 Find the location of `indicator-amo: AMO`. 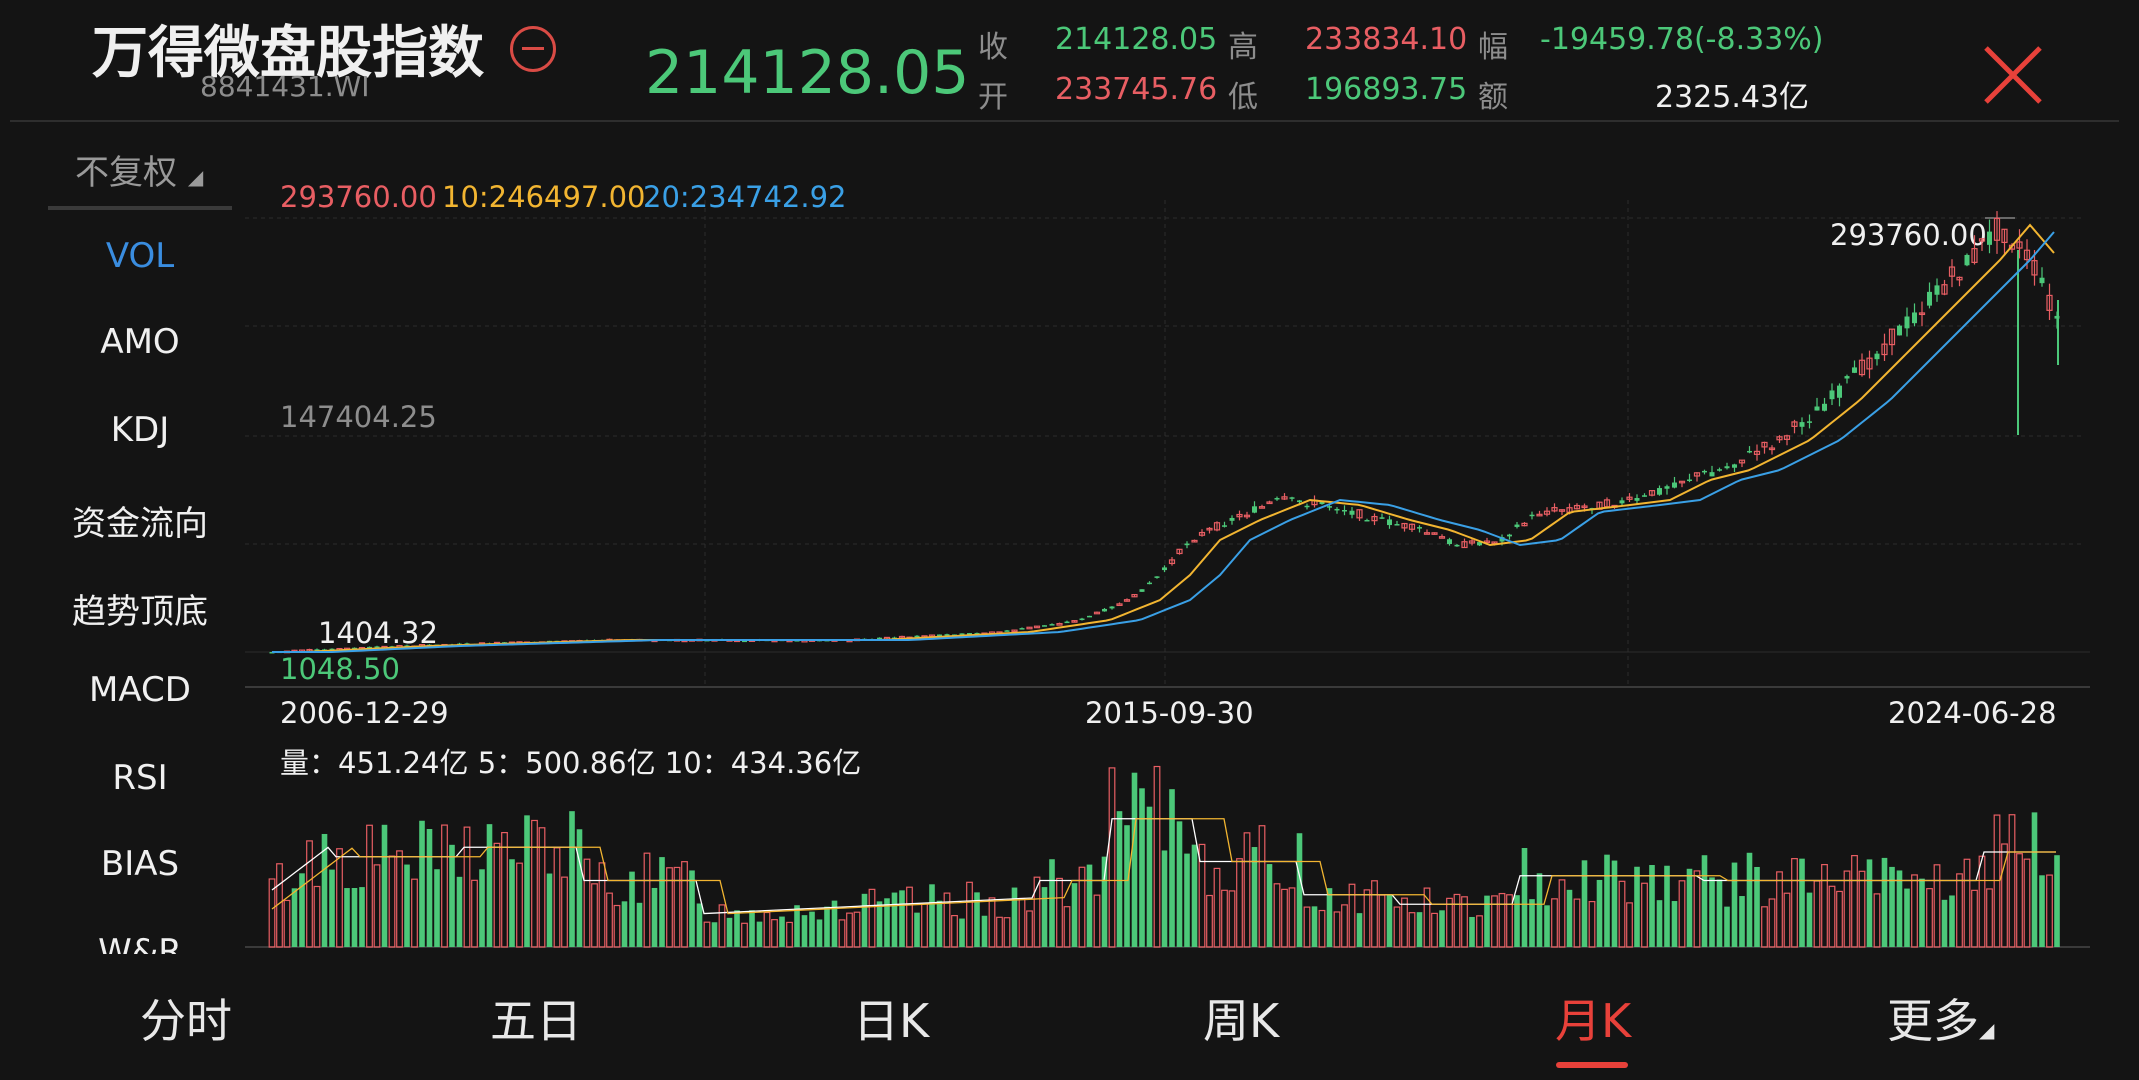

indicator-amo: AMO is located at coordinates (140, 342).